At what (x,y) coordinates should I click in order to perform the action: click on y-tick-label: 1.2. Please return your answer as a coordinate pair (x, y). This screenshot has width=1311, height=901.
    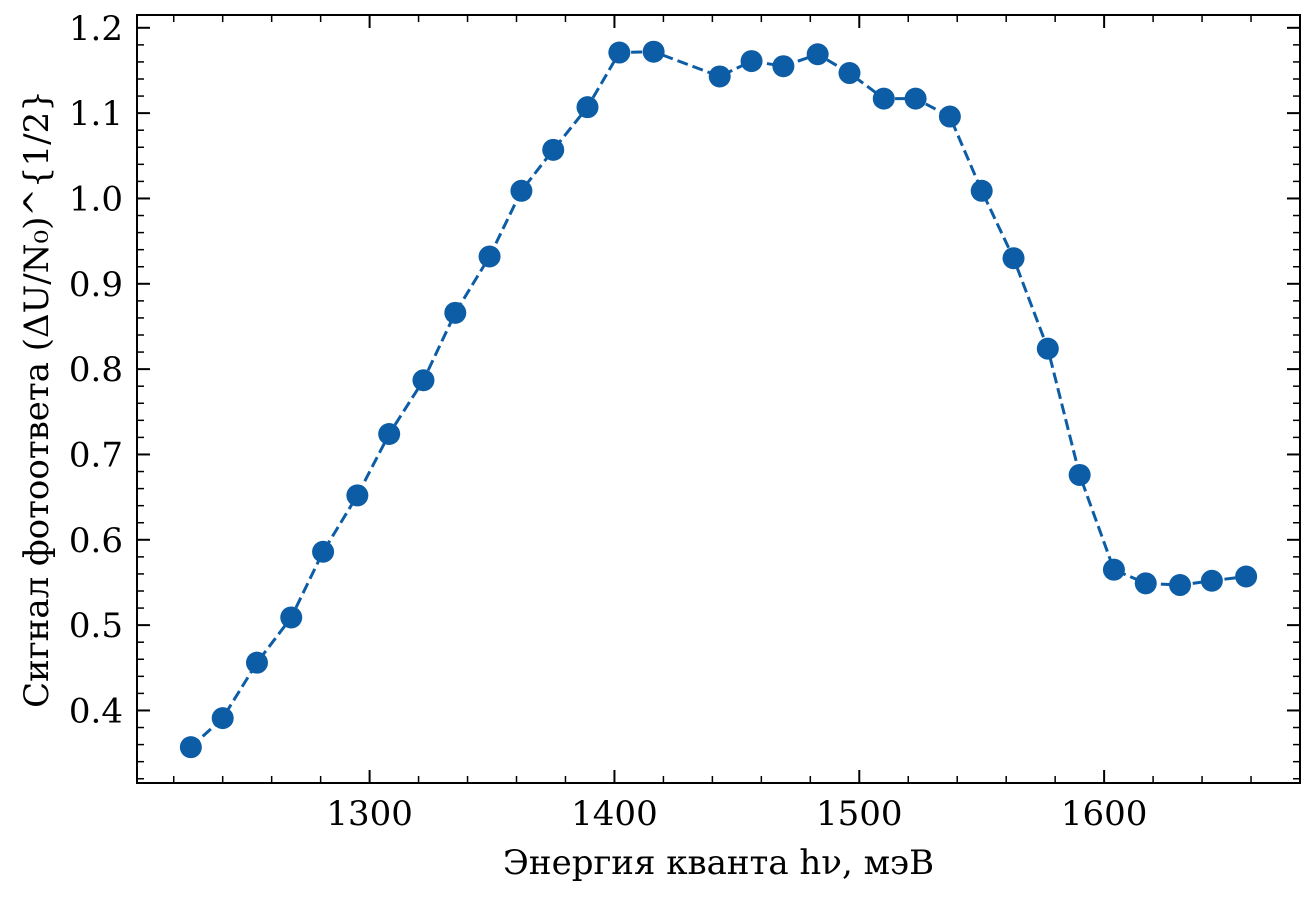
    Looking at the image, I should click on (96, 29).